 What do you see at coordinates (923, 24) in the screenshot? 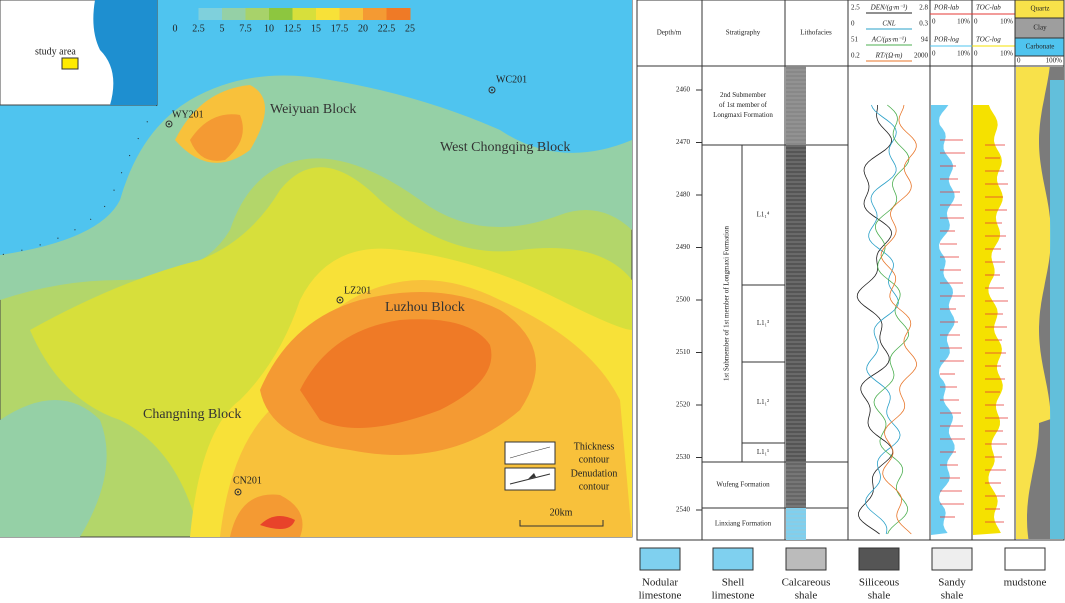
I see `curve-max: 0.3` at bounding box center [923, 24].